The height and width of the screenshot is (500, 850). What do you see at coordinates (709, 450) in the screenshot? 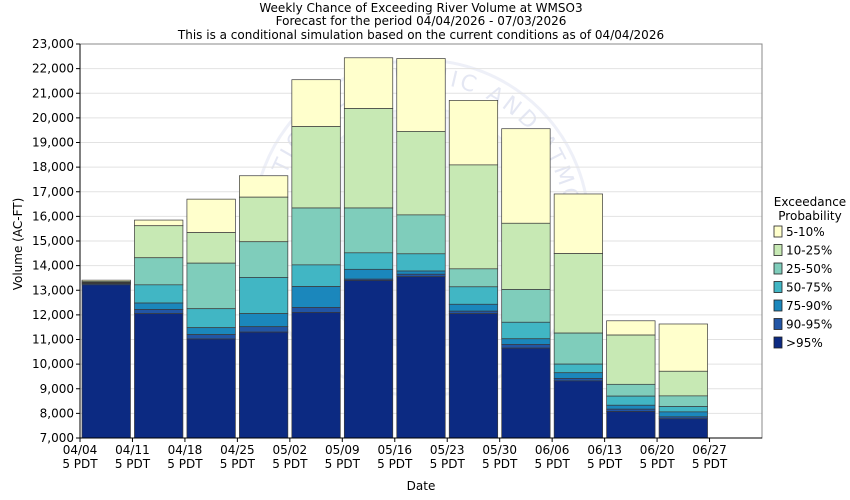
I see `x-tick-date: 06/27` at bounding box center [709, 450].